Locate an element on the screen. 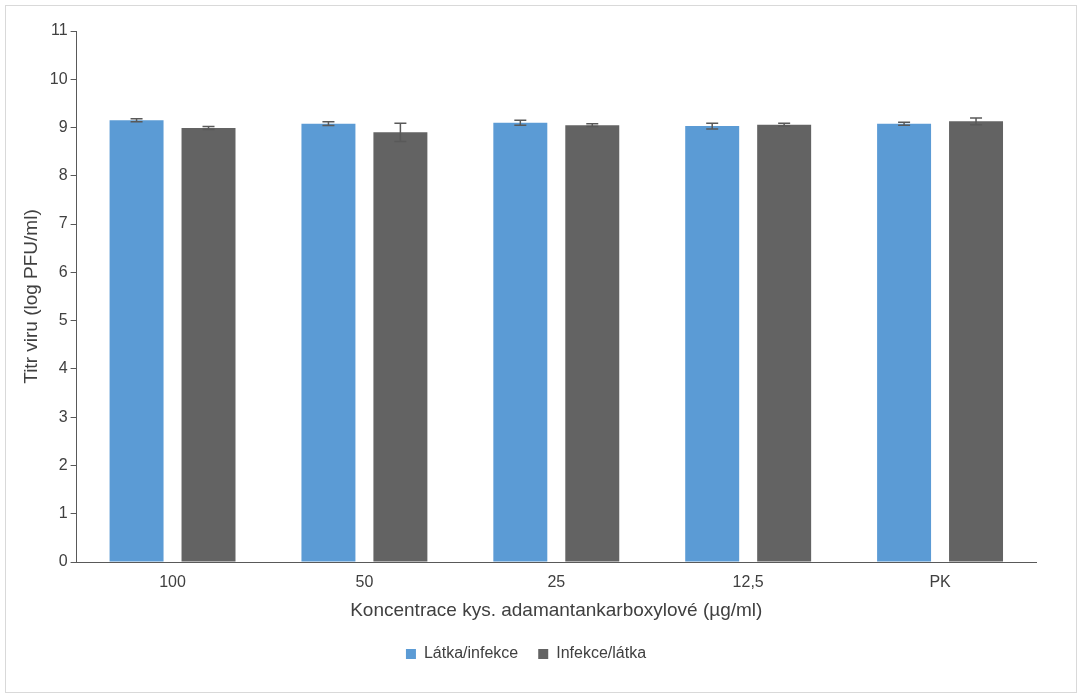  y-tick-label: 5 is located at coordinates (63, 320).